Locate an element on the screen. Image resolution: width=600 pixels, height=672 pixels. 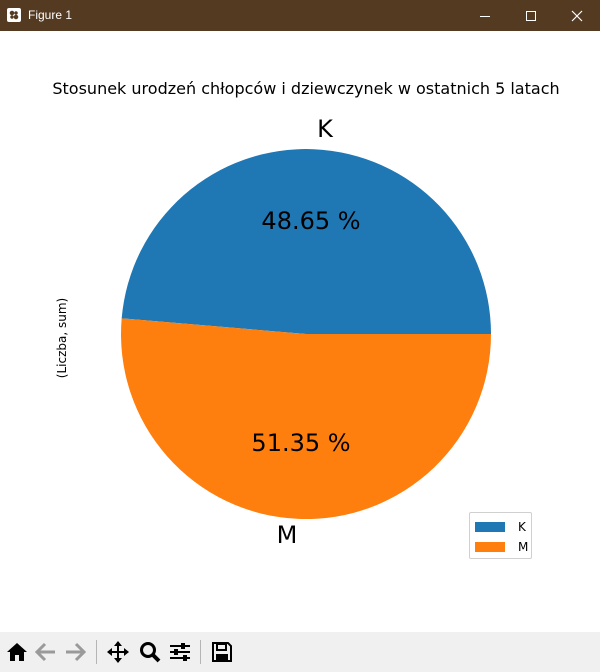
pan-button is located at coordinates (118, 652).